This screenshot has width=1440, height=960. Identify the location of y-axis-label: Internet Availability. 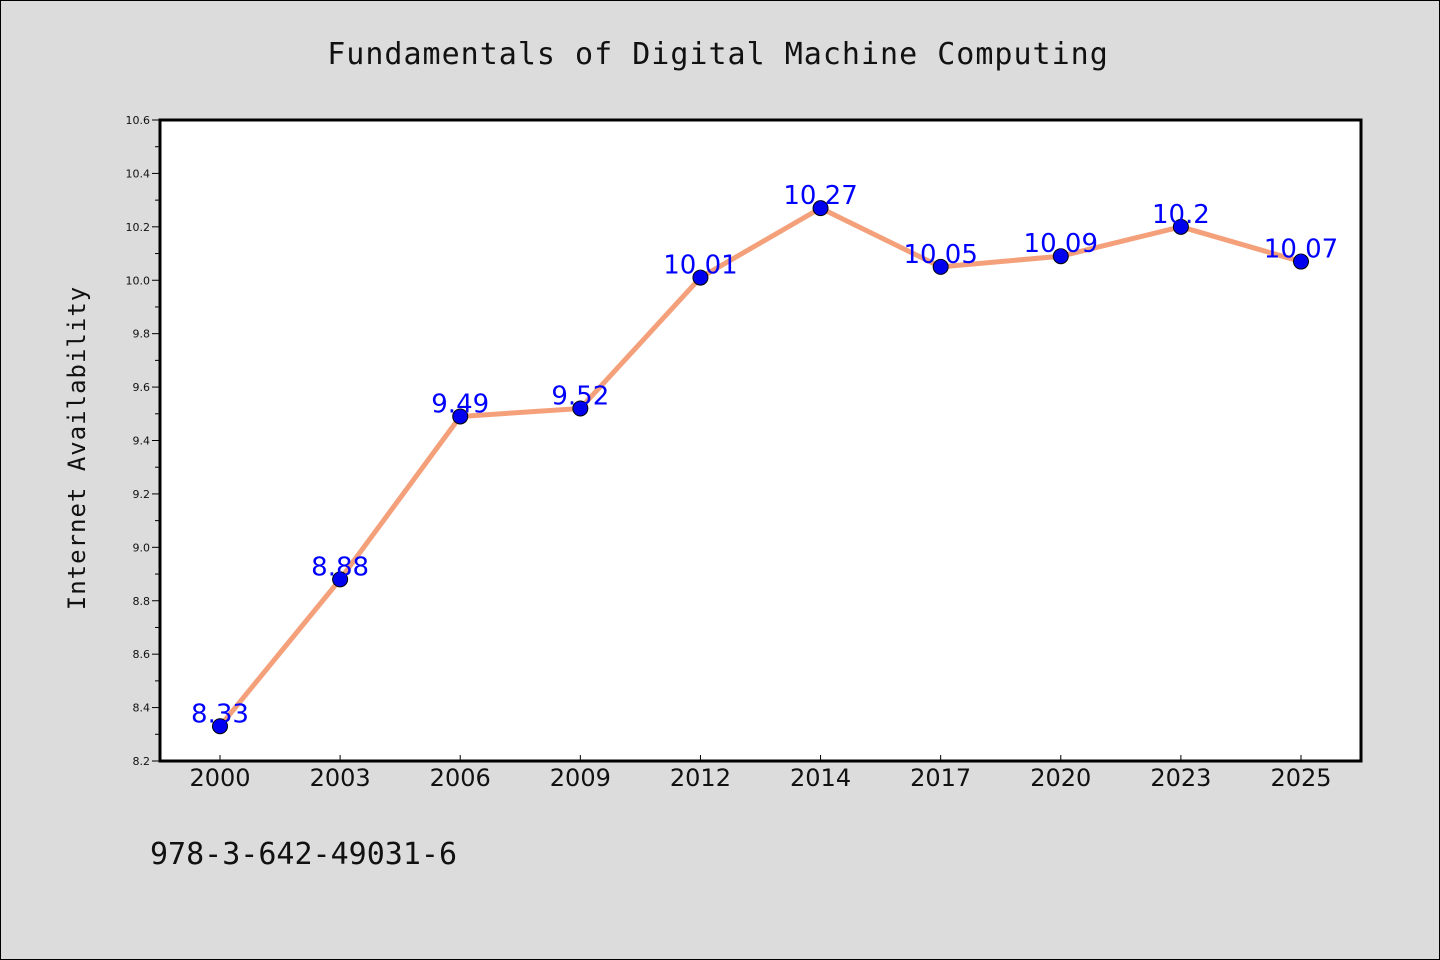
(77, 448).